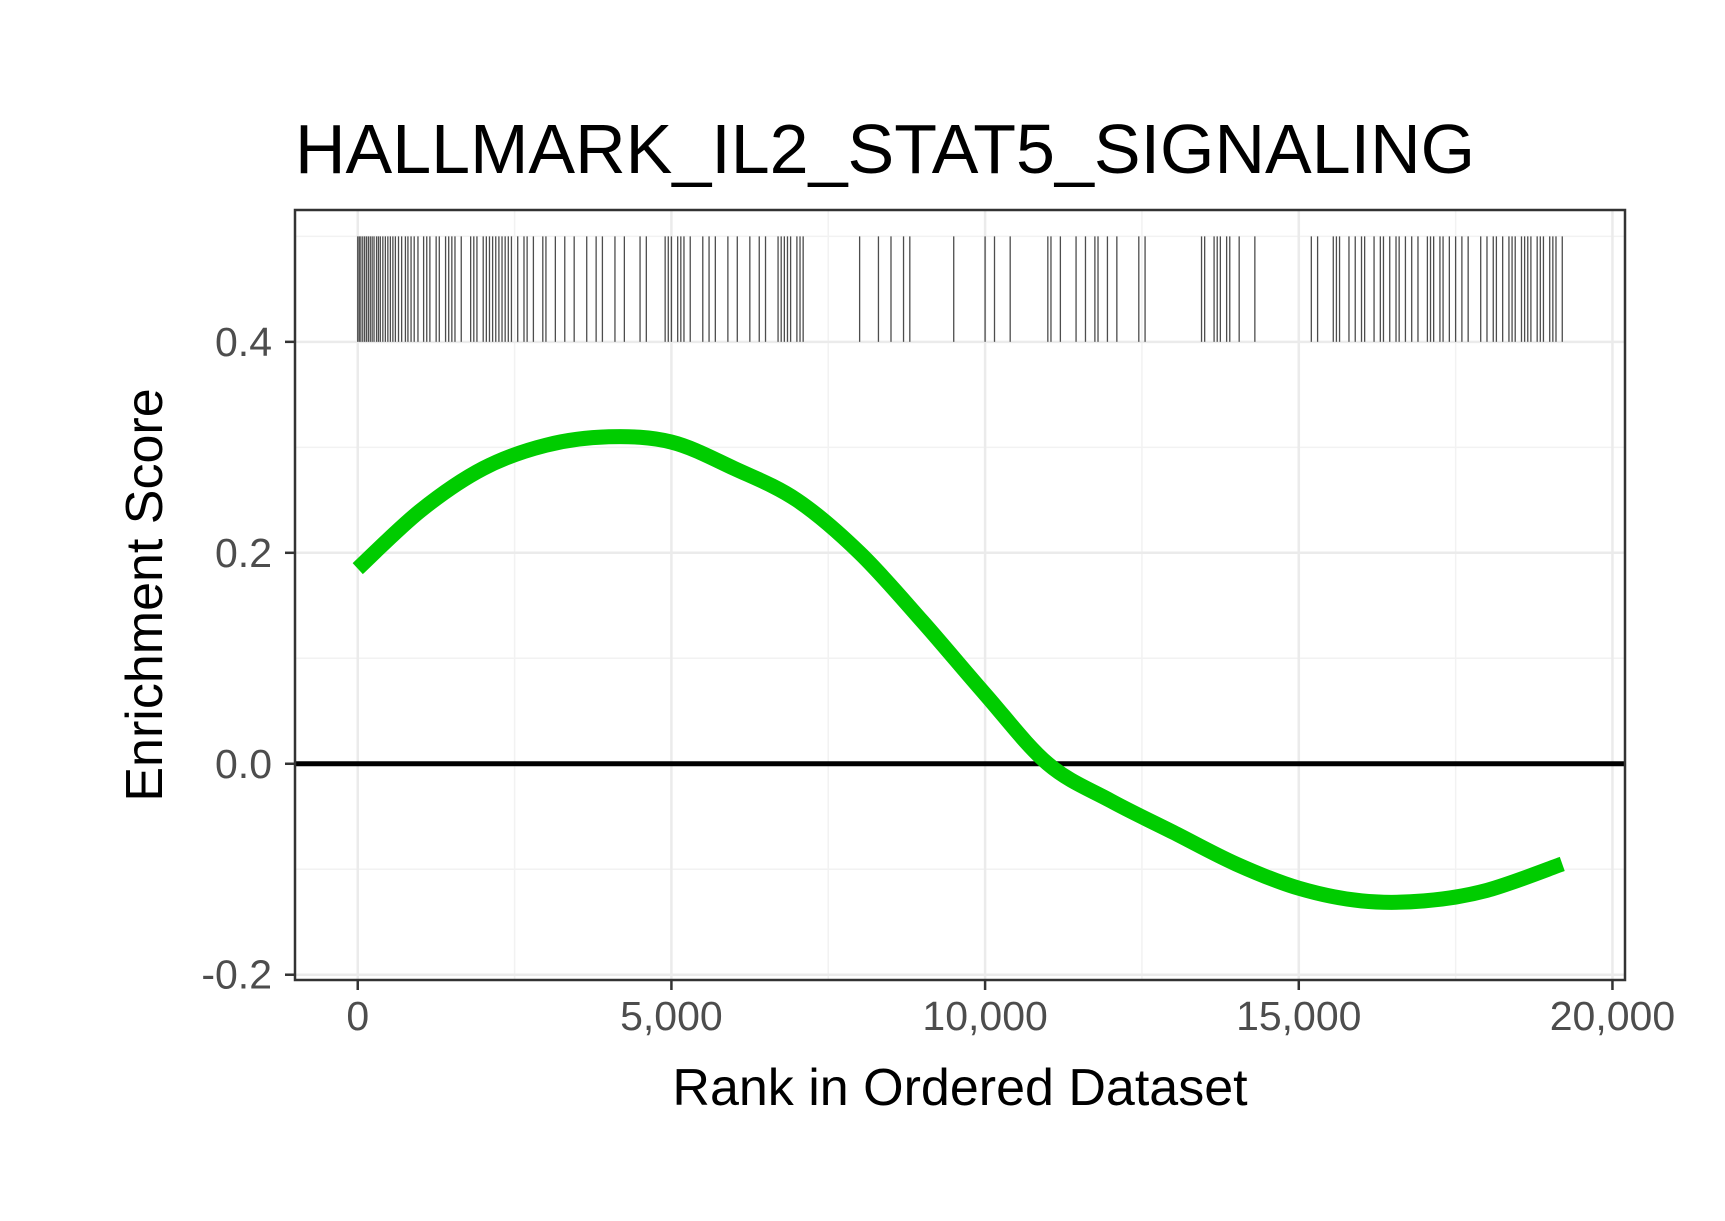  Describe the element at coordinates (357, 1016) in the screenshot. I see `x-tick-label: 0` at that location.